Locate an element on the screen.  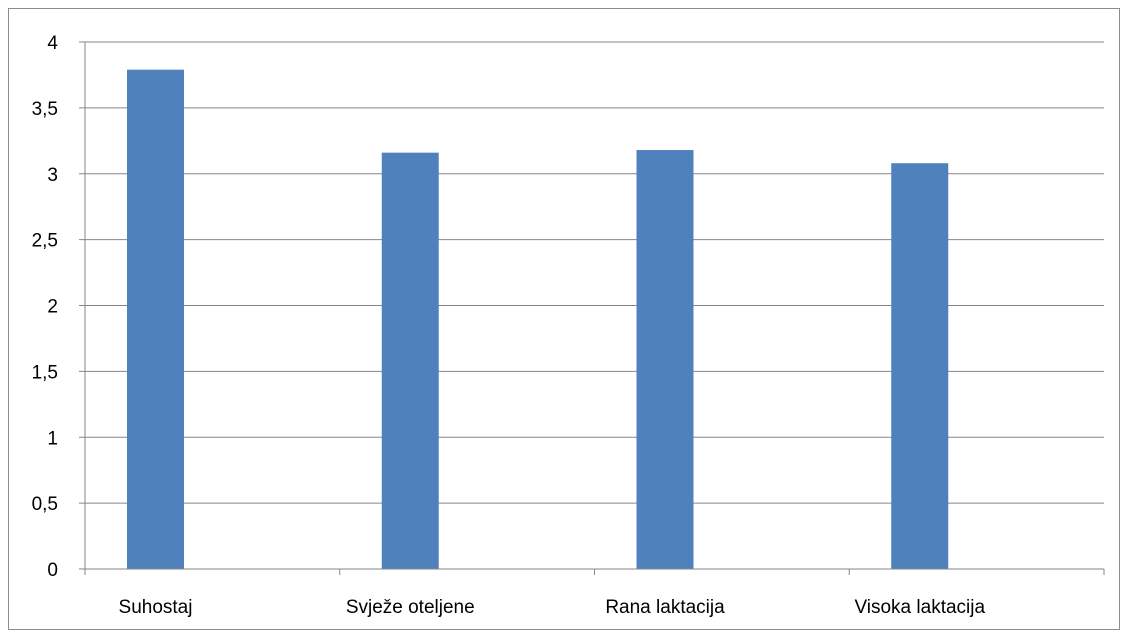
x-tick-label: Suhostaj is located at coordinates (156, 607).